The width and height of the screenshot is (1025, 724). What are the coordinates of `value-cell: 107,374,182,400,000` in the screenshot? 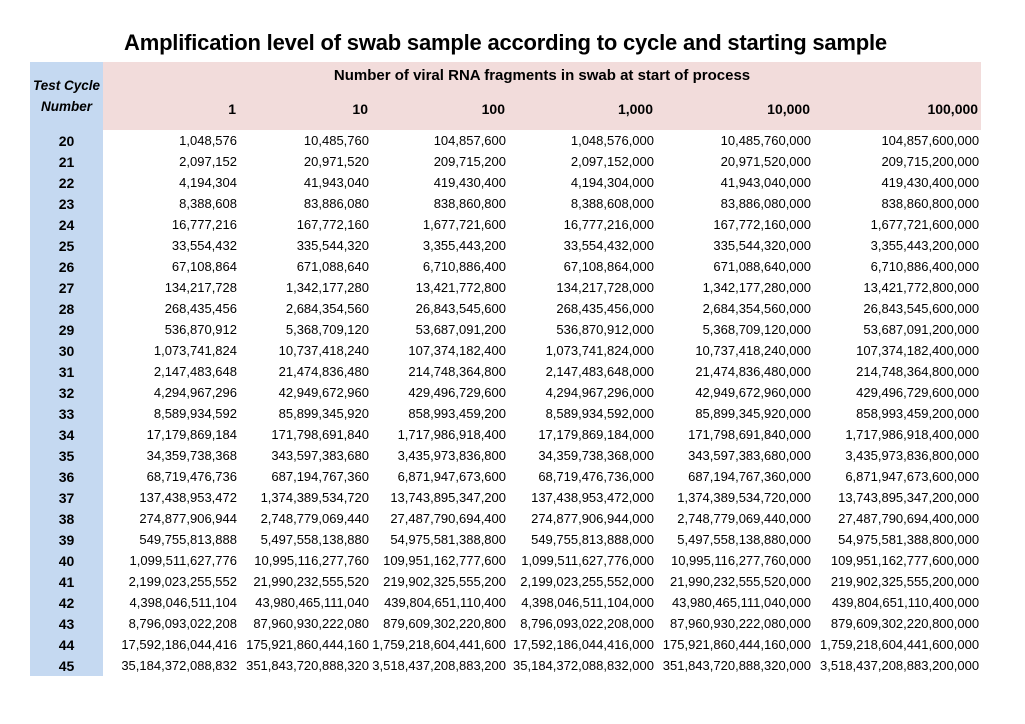 It's located at (897, 350).